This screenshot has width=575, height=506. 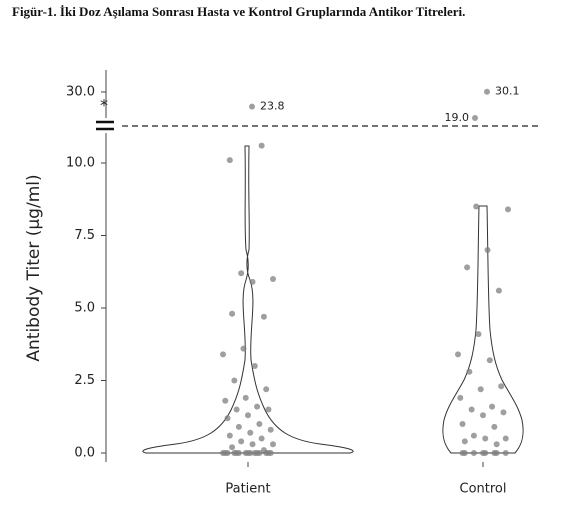 I want to click on x-tick-label: Control, so click(x=483, y=489).